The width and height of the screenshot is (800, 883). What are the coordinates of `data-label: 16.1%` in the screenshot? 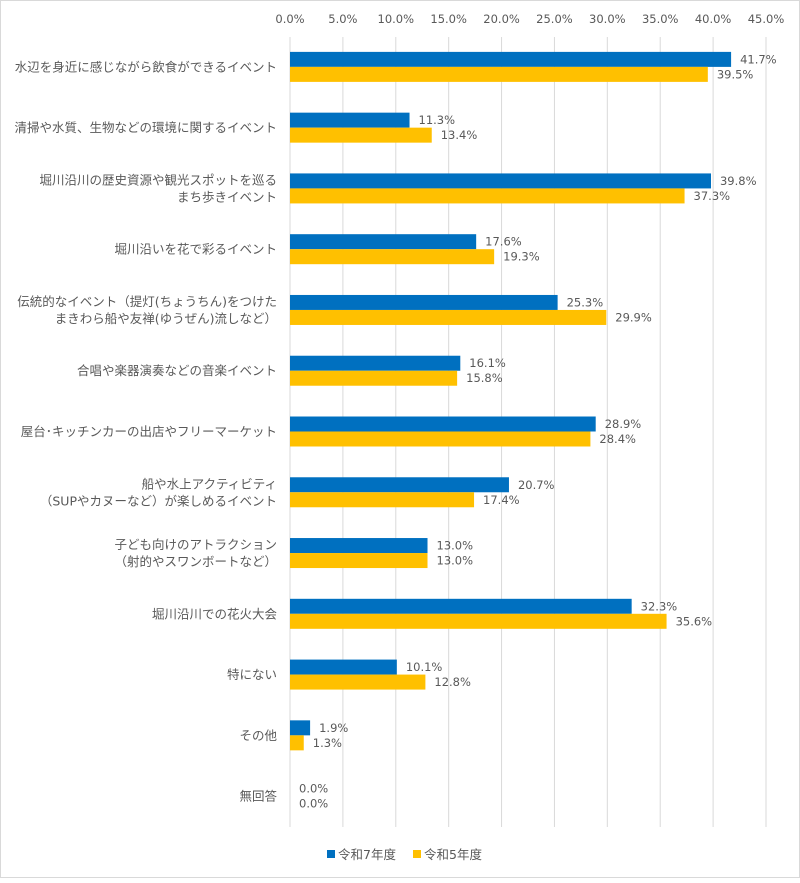 It's located at (487, 363).